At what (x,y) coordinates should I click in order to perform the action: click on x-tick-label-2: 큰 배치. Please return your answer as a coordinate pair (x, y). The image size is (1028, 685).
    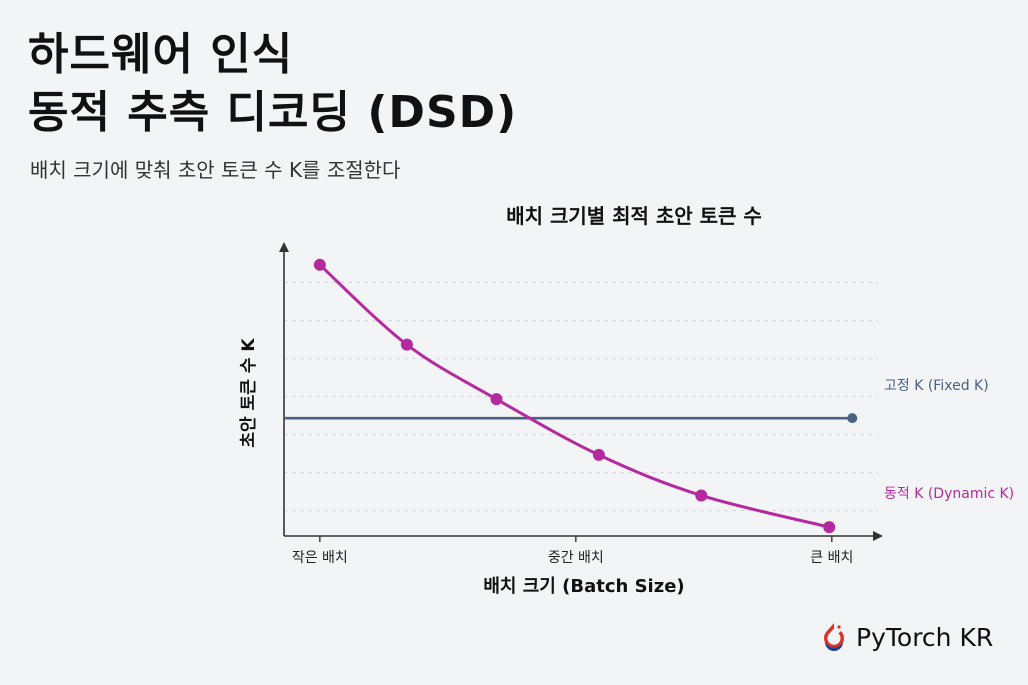
    Looking at the image, I should click on (831, 558).